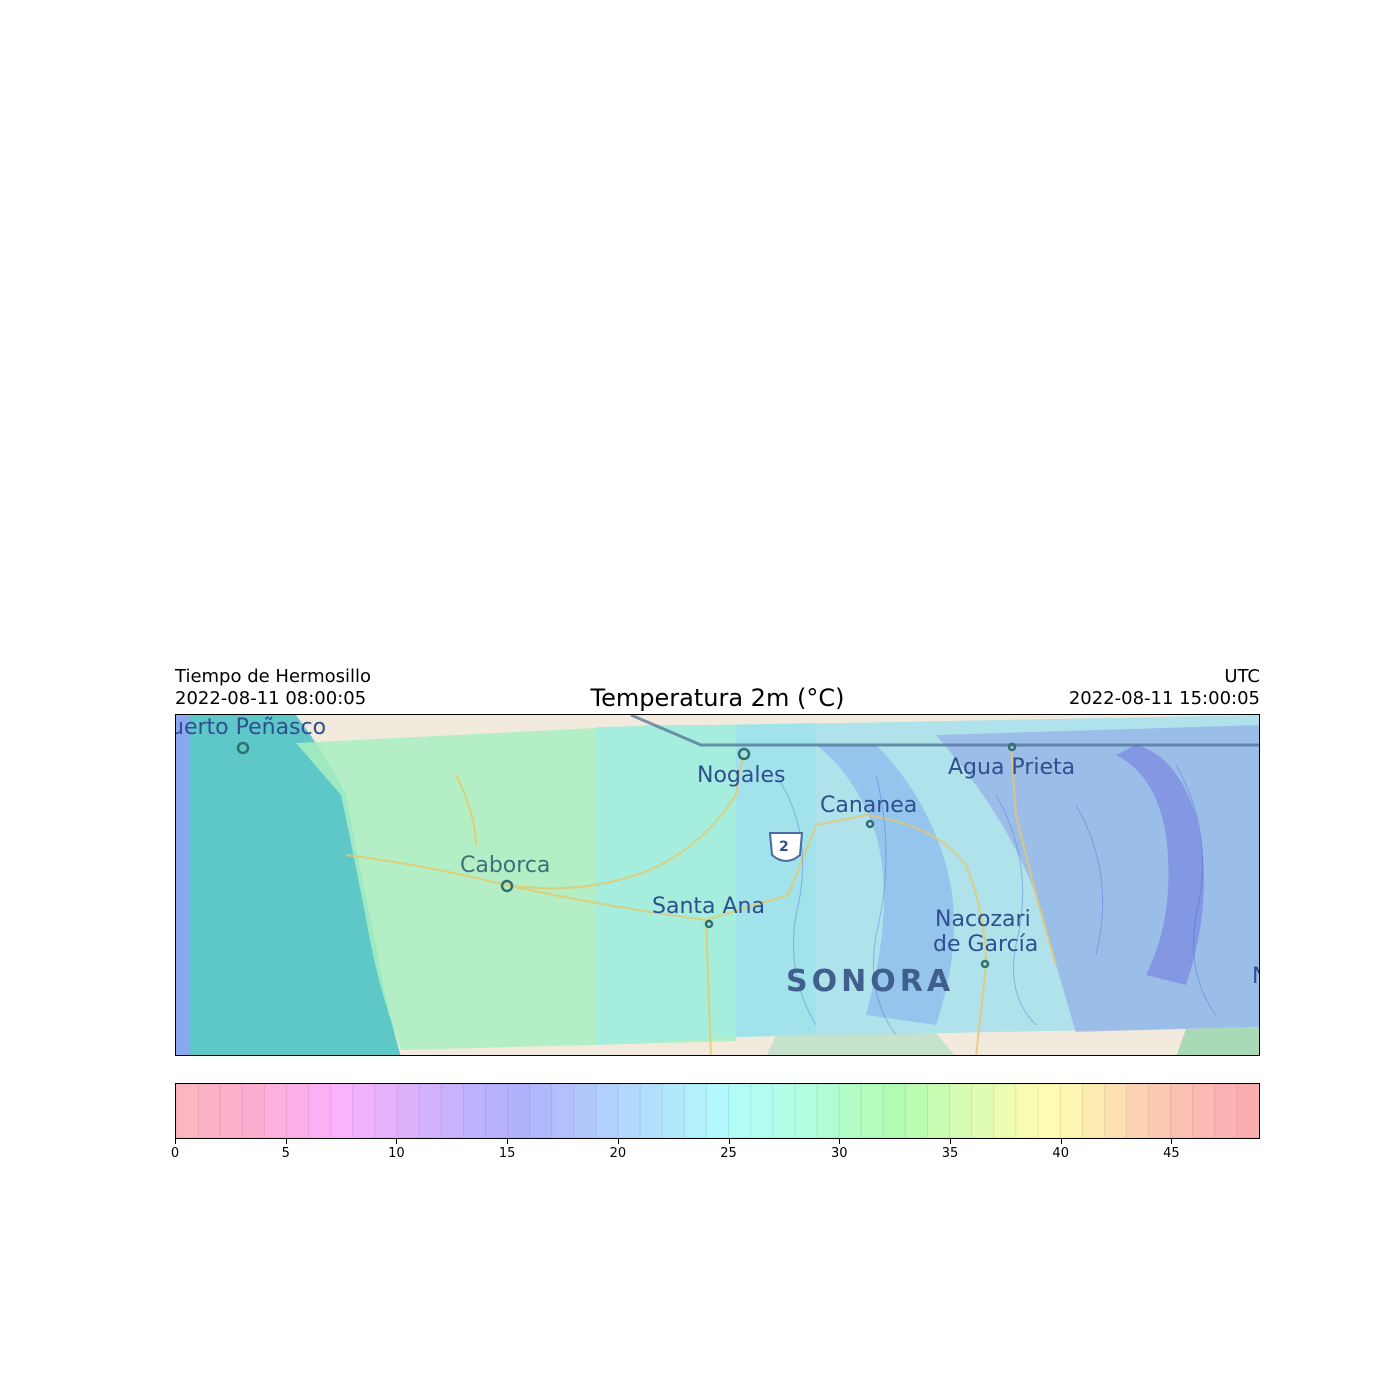 This screenshot has width=1400, height=1400. Describe the element at coordinates (505, 865) in the screenshot. I see `label-caborca: Caborca` at that location.